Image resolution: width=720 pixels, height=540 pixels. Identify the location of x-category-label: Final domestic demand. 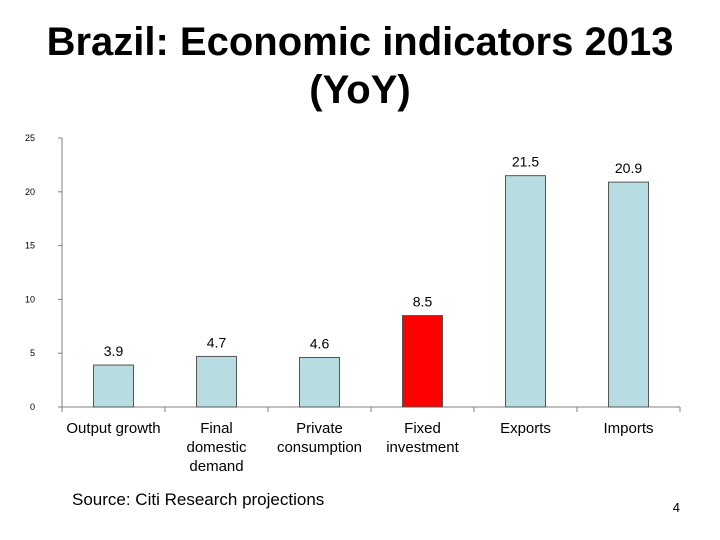
(216, 447).